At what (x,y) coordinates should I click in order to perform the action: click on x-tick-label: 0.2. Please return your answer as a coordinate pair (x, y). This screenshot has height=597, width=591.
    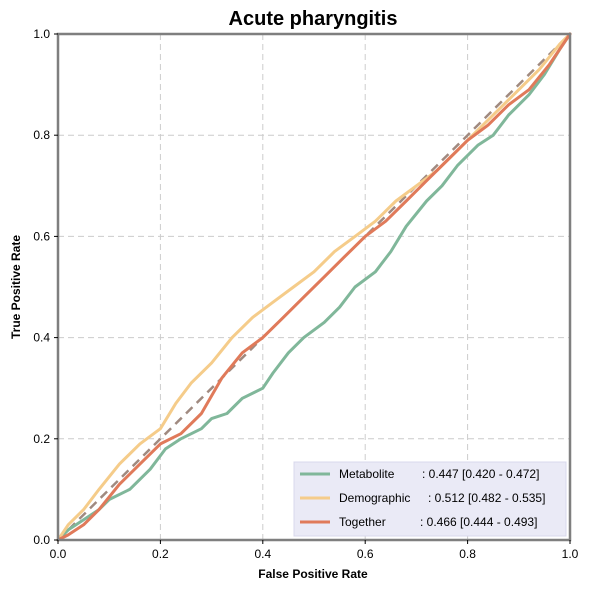
    Looking at the image, I should click on (160, 554).